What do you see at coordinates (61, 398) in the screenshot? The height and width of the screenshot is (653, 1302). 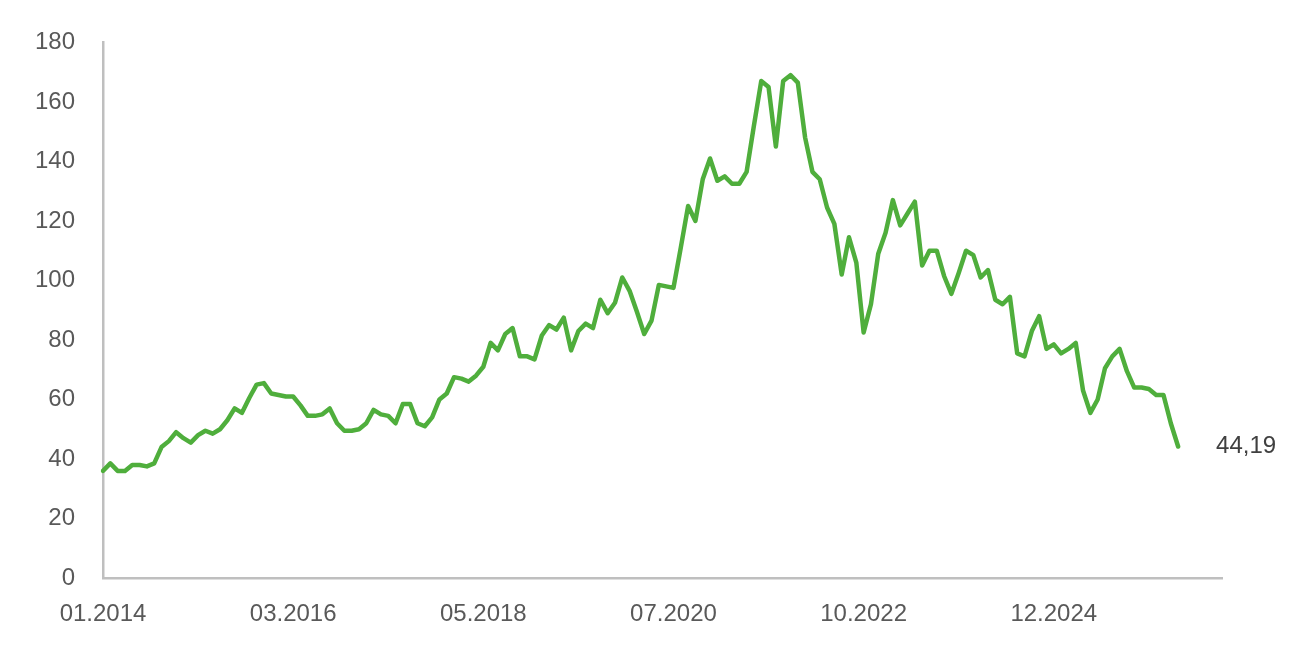 I see `y-tick-label: 60` at bounding box center [61, 398].